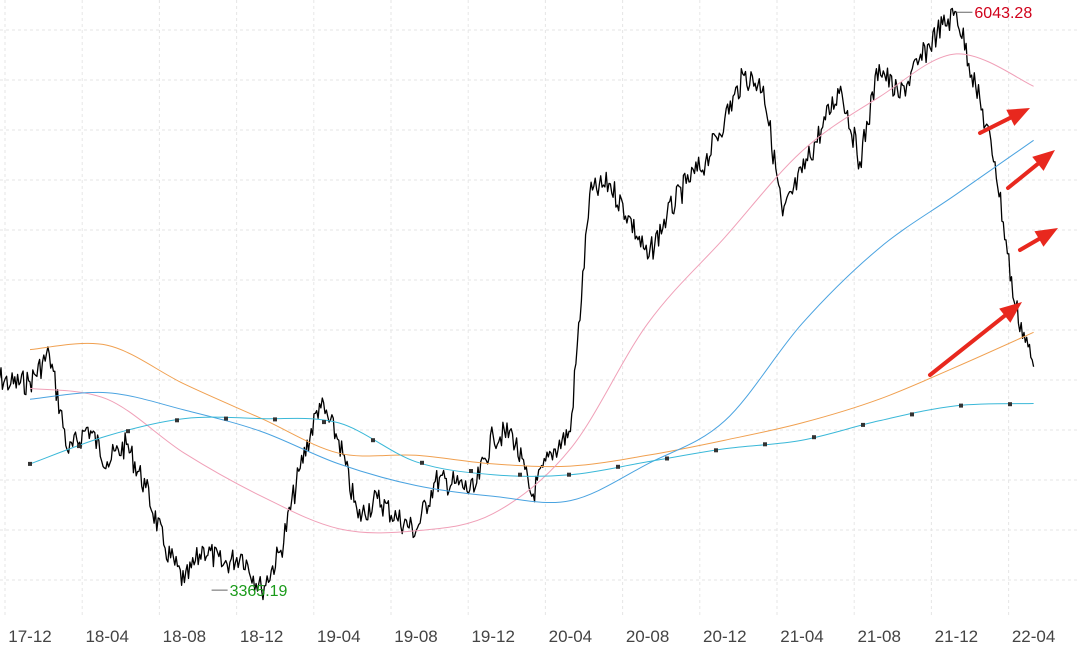 This screenshot has height=650, width=1080. Describe the element at coordinates (338, 636) in the screenshot. I see `x-tick-label: 19-04` at that location.